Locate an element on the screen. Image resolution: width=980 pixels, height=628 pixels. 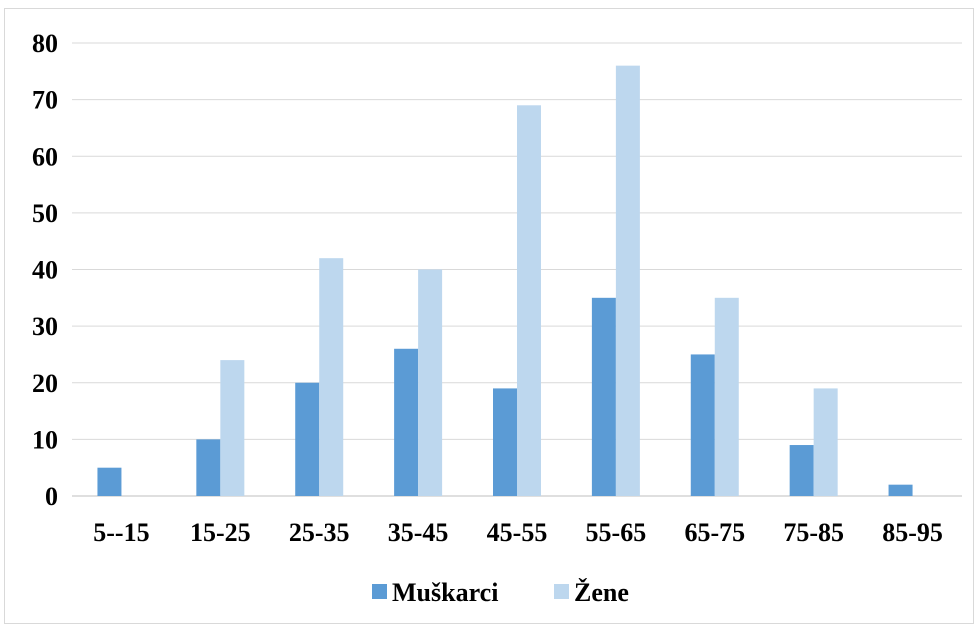
x-tick-label: 45-55 is located at coordinates (517, 532).